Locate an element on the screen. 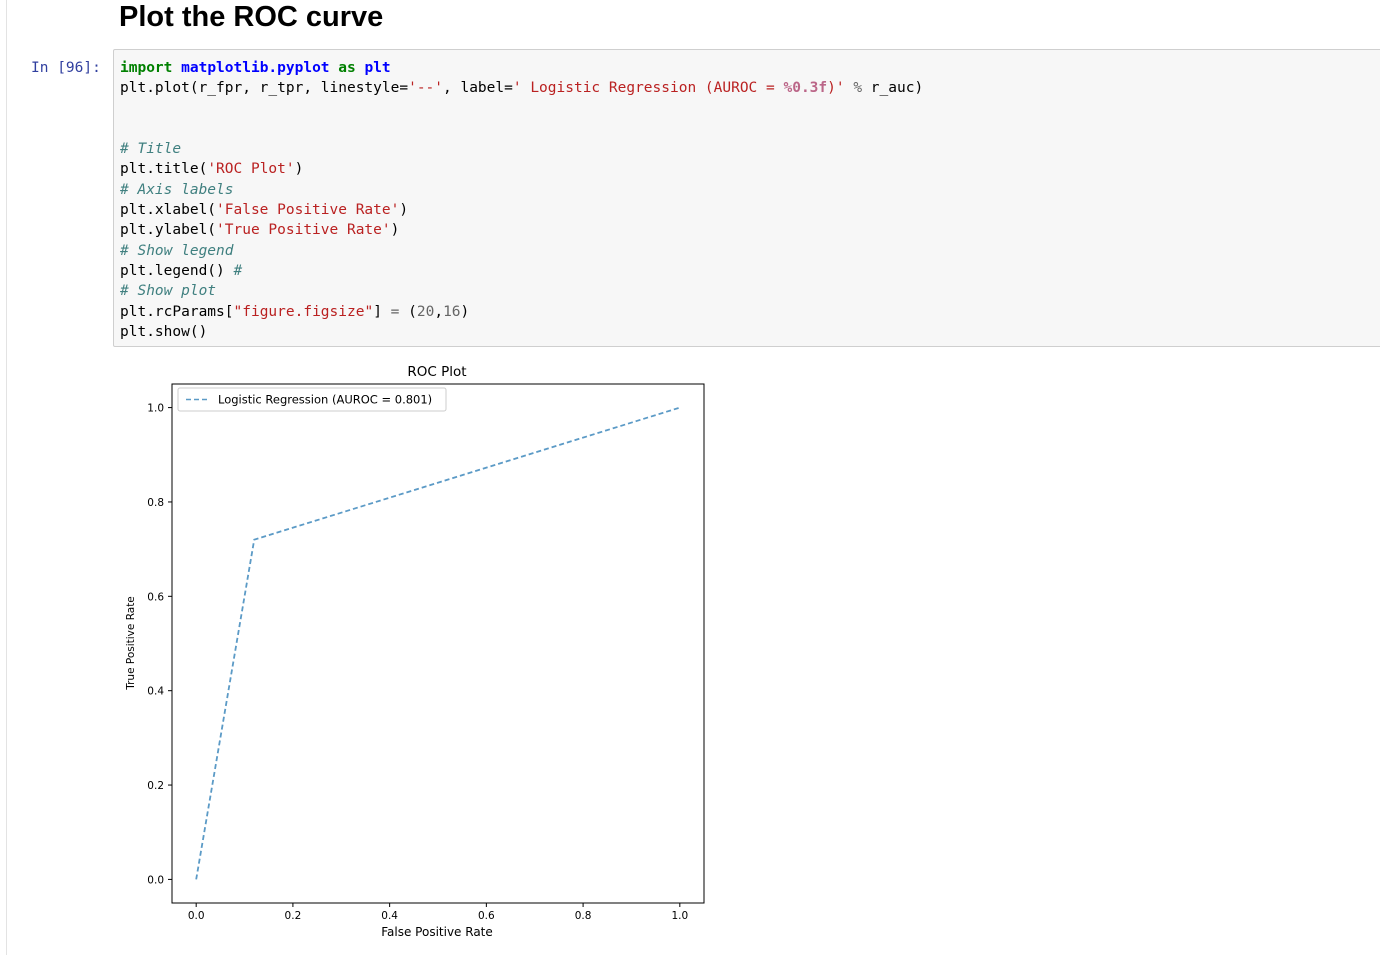  y-tick-label: 0.8 is located at coordinates (155, 503).